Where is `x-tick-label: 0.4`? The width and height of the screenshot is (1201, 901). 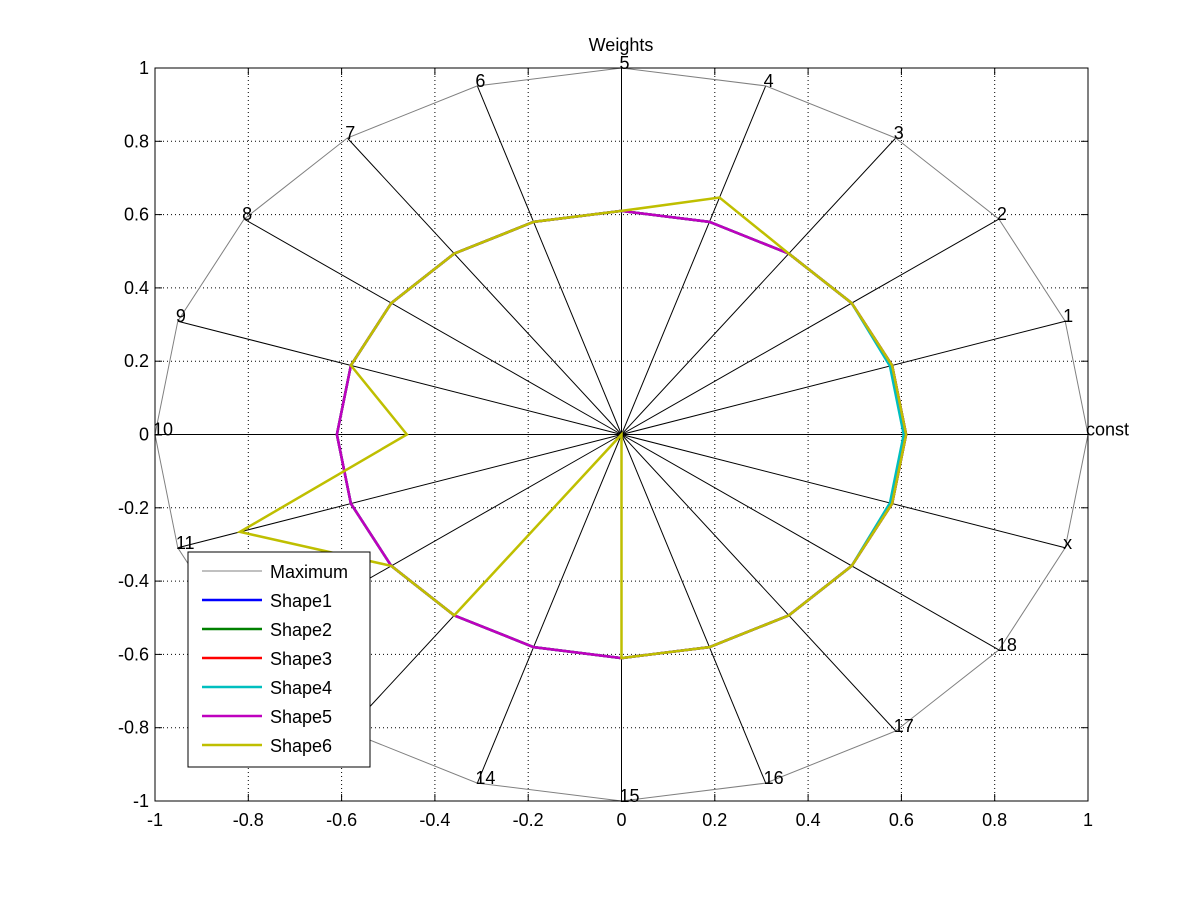 x-tick-label: 0.4 is located at coordinates (808, 820).